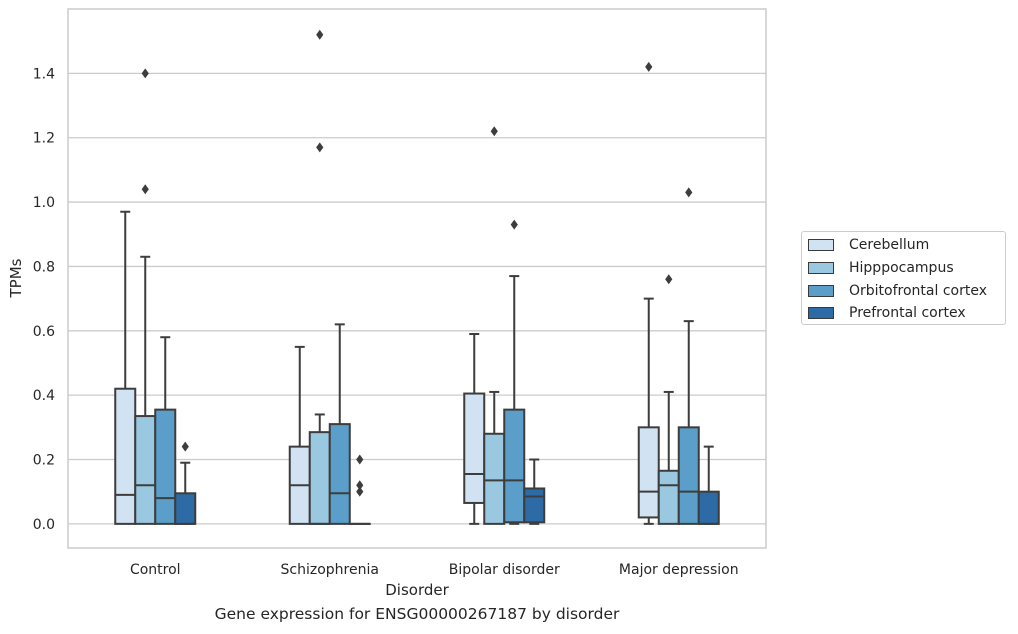  I want to click on legend-label-orbitofrontal-cortex: Orbitofrontal cortex, so click(918, 291).